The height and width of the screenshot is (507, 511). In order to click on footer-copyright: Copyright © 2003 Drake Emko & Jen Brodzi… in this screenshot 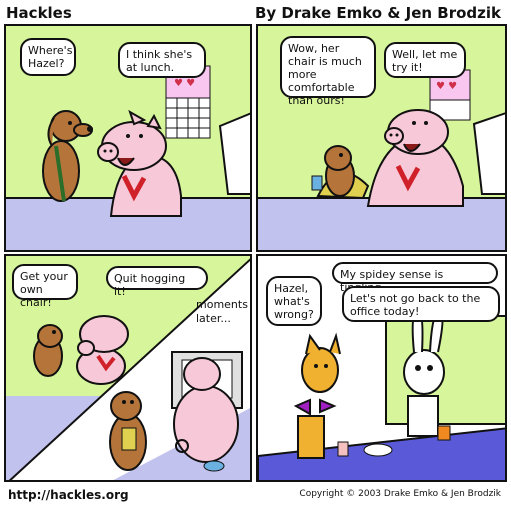, I will do `click(400, 494)`.